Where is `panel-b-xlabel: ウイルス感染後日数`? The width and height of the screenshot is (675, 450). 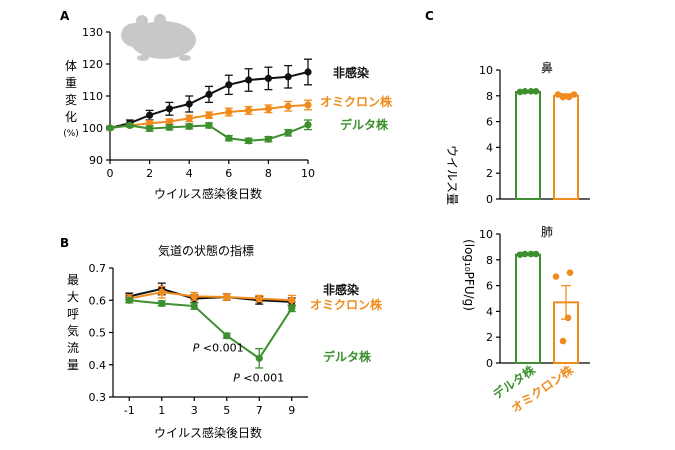 panel-b-xlabel: ウイルス感染後日数 is located at coordinates (208, 432).